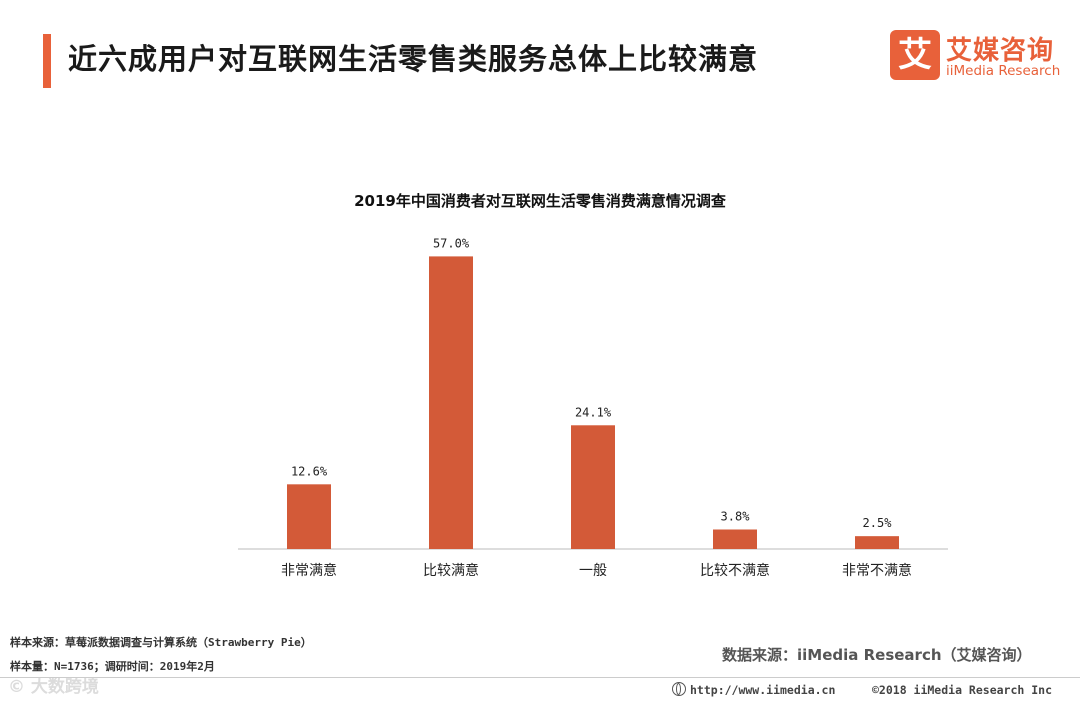  What do you see at coordinates (53, 687) in the screenshot?
I see `watermark: © 大数跨境` at bounding box center [53, 687].